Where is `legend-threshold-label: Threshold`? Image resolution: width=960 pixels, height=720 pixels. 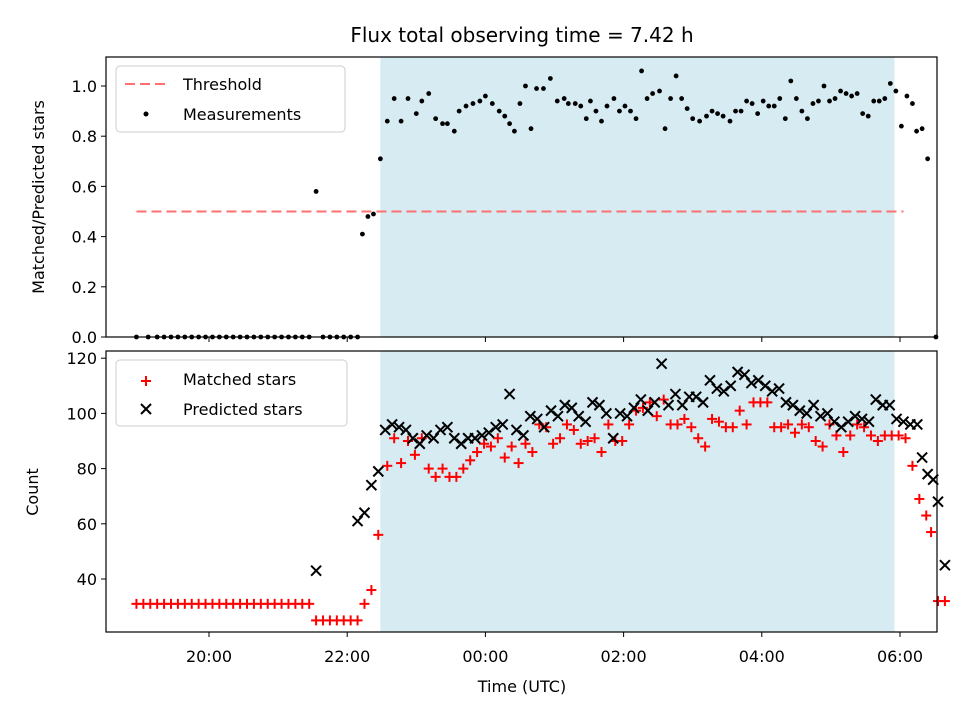
legend-threshold-label: Threshold is located at coordinates (222, 84).